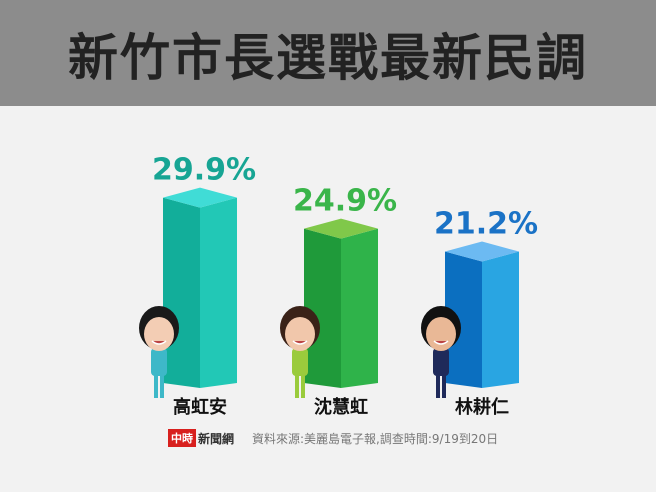  I want to click on category-label: 沈慧虹, so click(341, 407).